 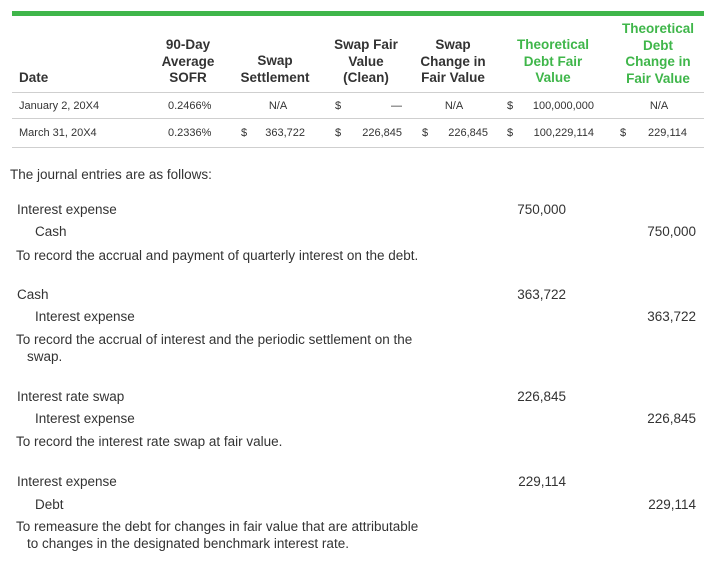 What do you see at coordinates (67, 209) in the screenshot?
I see `entry1-debit-account: Interest expense` at bounding box center [67, 209].